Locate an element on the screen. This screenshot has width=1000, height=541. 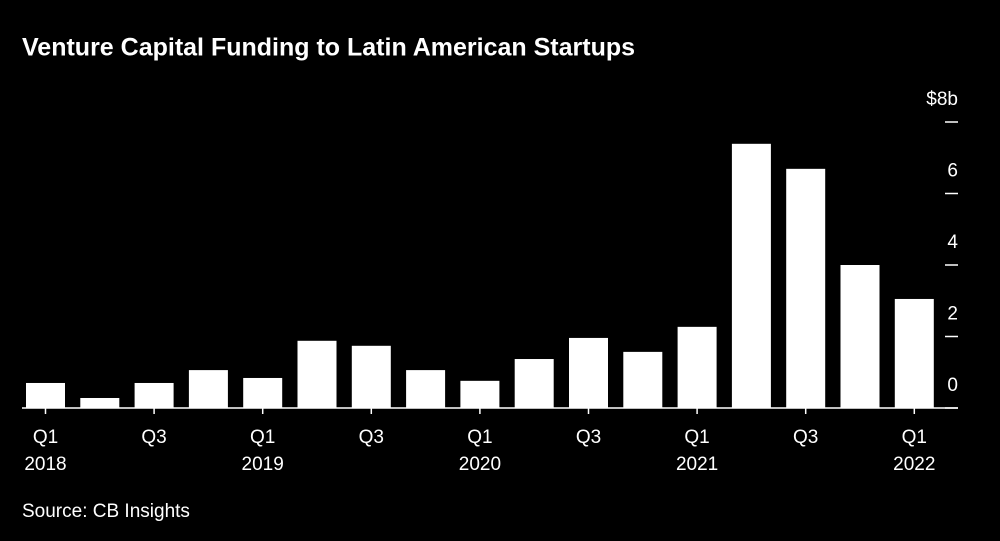
source-note: Source: CB Insights is located at coordinates (106, 511).